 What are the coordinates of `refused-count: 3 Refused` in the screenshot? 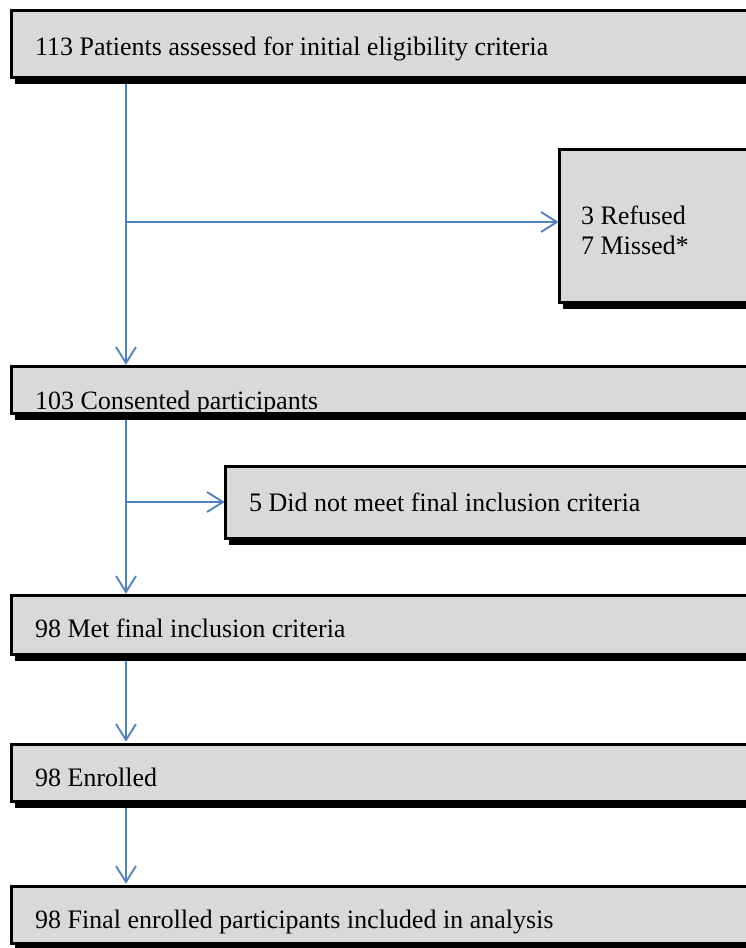 It's located at (633, 215).